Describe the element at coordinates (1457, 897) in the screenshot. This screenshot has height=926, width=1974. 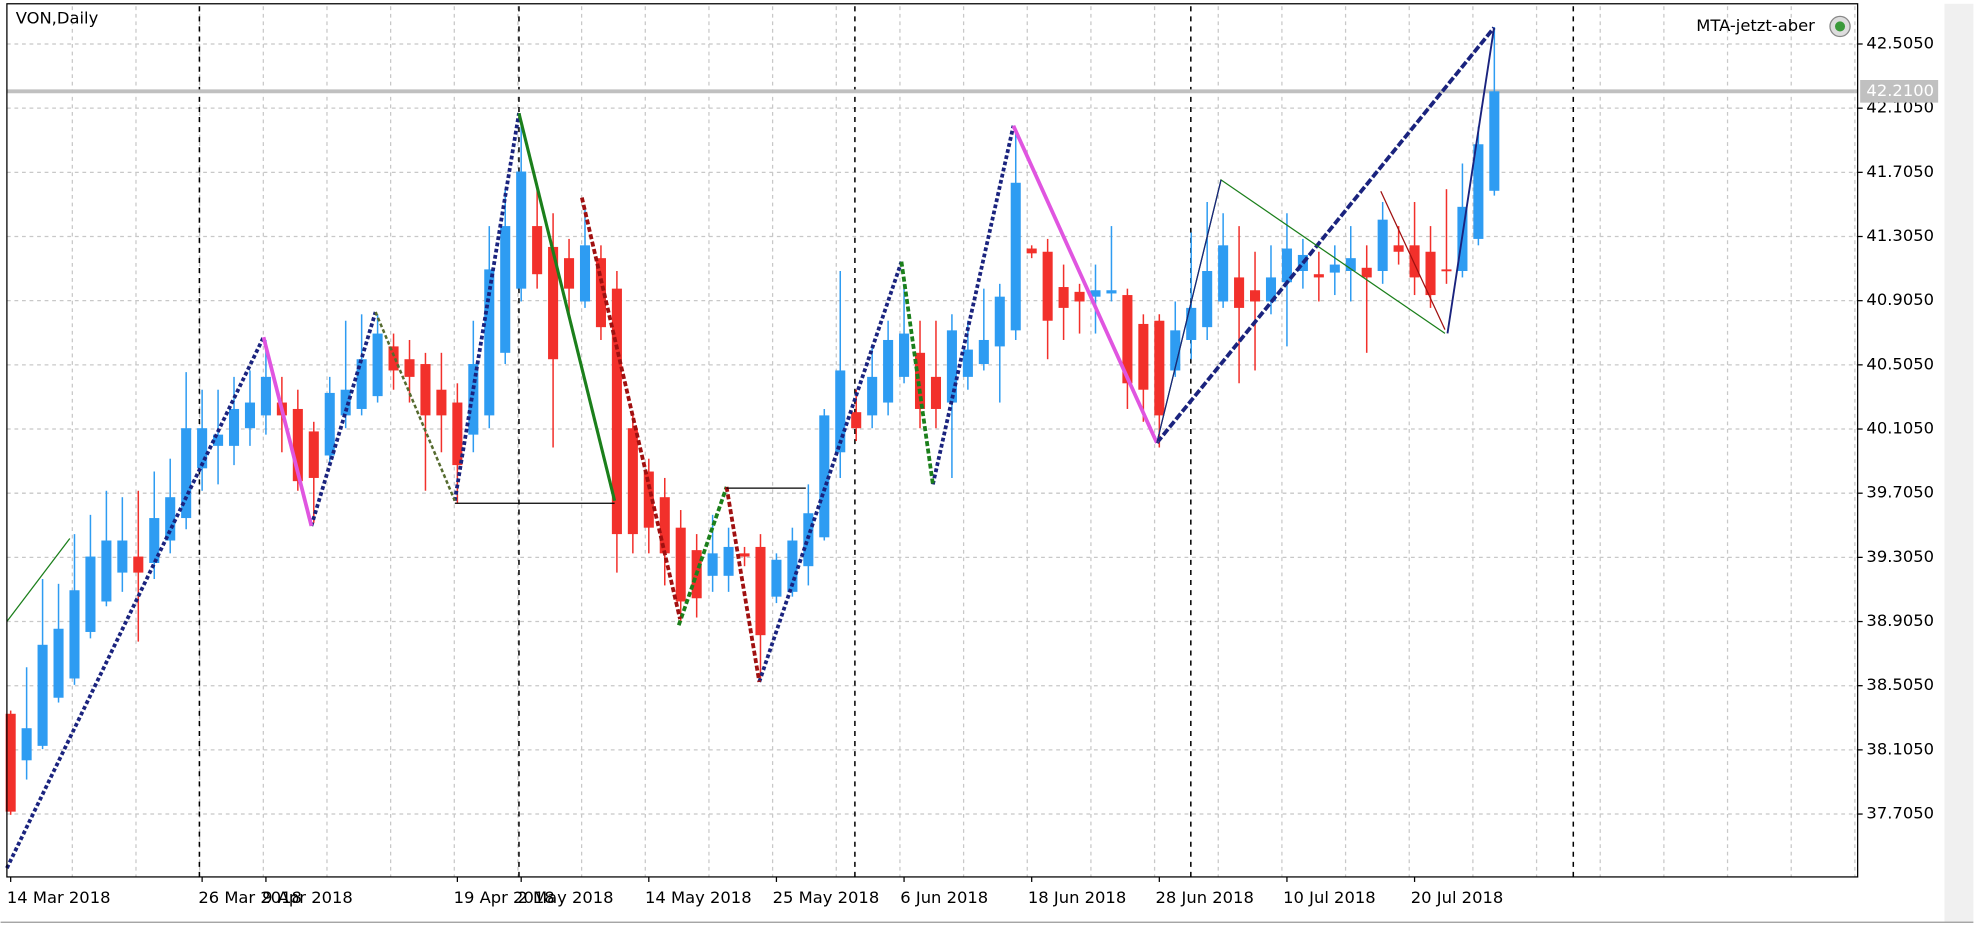
I see `x-tick-label: 20 Jul 2018` at that location.